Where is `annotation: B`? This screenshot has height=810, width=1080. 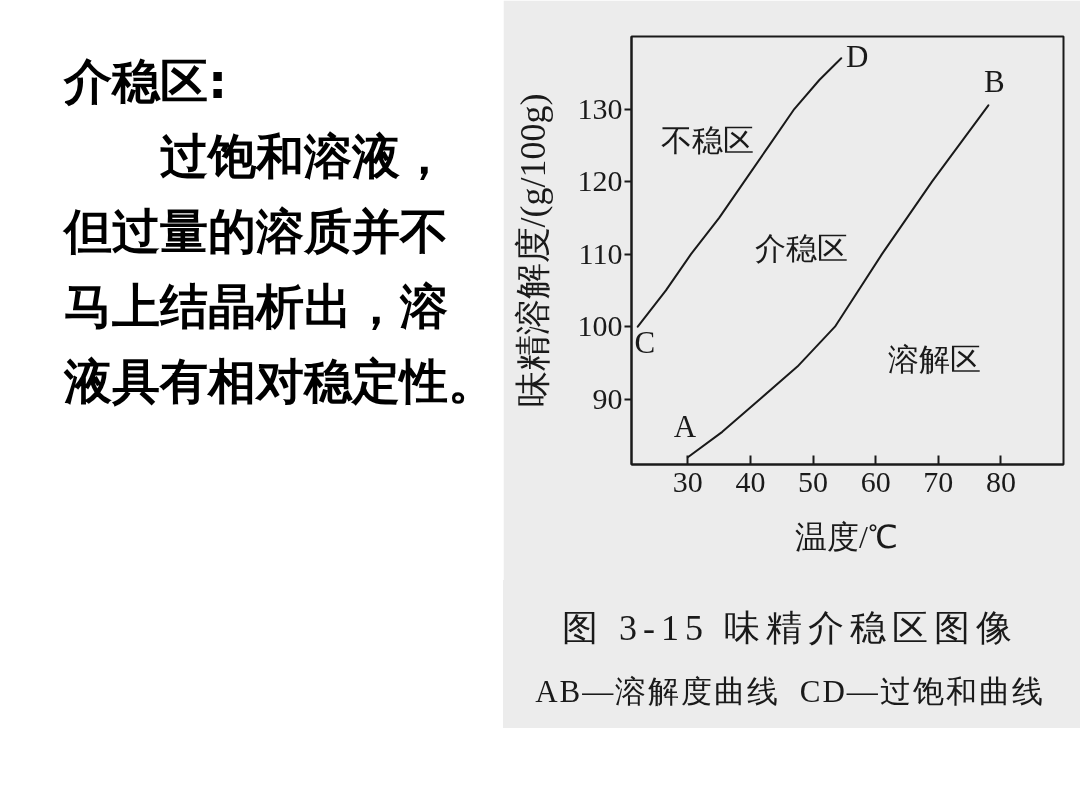
annotation: B is located at coordinates (994, 81).